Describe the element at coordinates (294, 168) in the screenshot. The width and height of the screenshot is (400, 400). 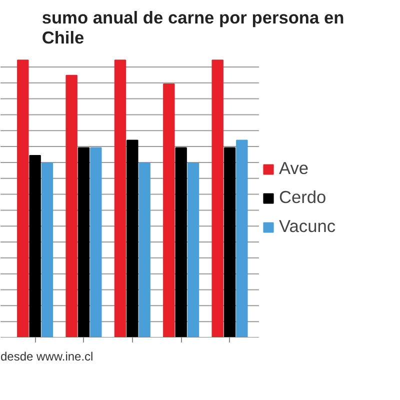
I see `legend-label: Ave` at that location.